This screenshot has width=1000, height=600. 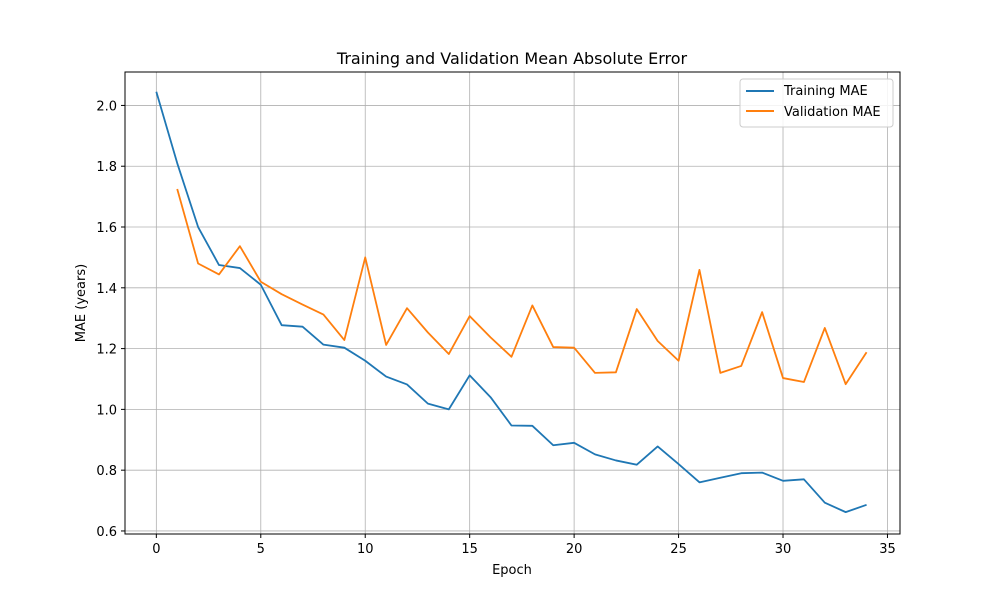 What do you see at coordinates (106, 289) in the screenshot?
I see `y-tick-label: 1.4` at bounding box center [106, 289].